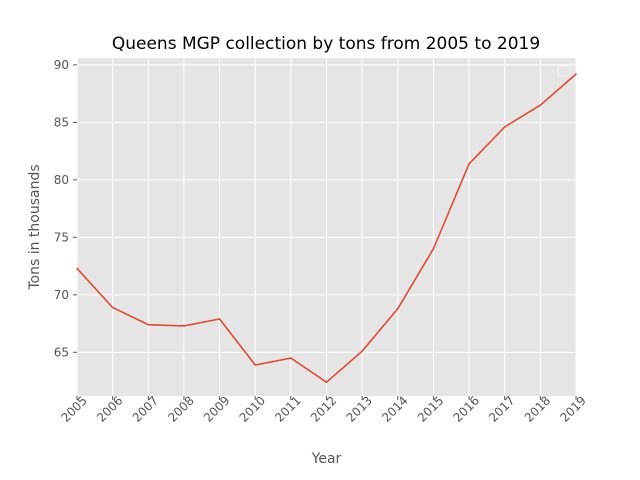 The height and width of the screenshot is (480, 640). What do you see at coordinates (252, 408) in the screenshot?
I see `x-tick-label: 2010` at bounding box center [252, 408].